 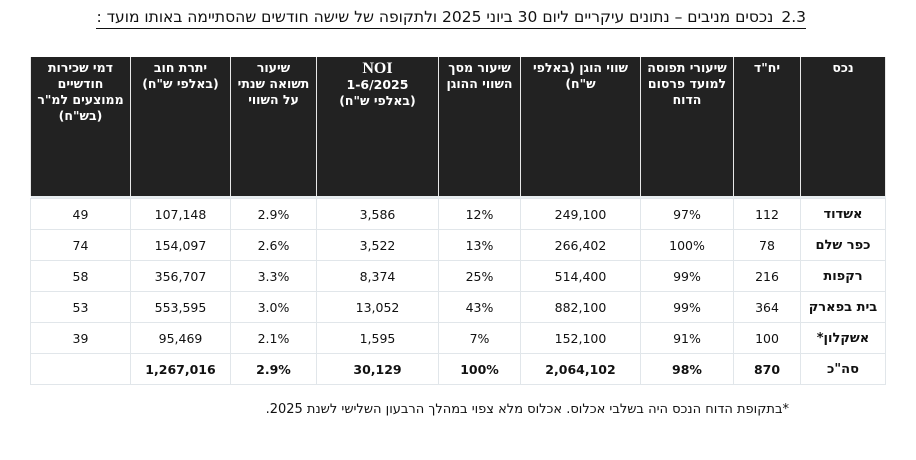 What do you see at coordinates (80, 369) in the screenshot?
I see `cell-avg-rent` at bounding box center [80, 369].